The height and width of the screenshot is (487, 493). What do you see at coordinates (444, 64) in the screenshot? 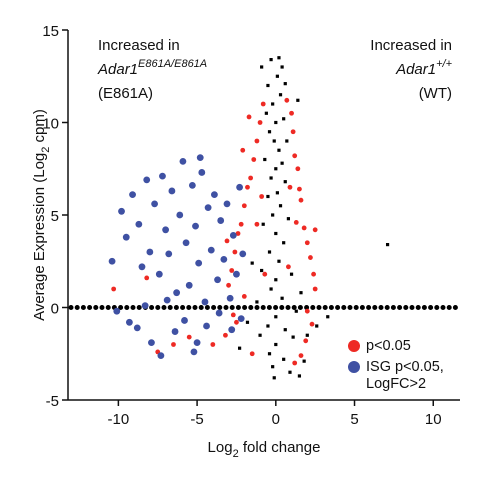
I see `genotype: +/+` at bounding box center [444, 64].